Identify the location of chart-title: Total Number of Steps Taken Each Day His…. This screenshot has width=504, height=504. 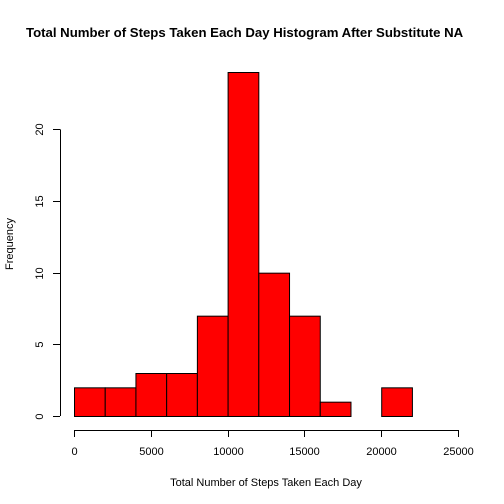
(245, 32).